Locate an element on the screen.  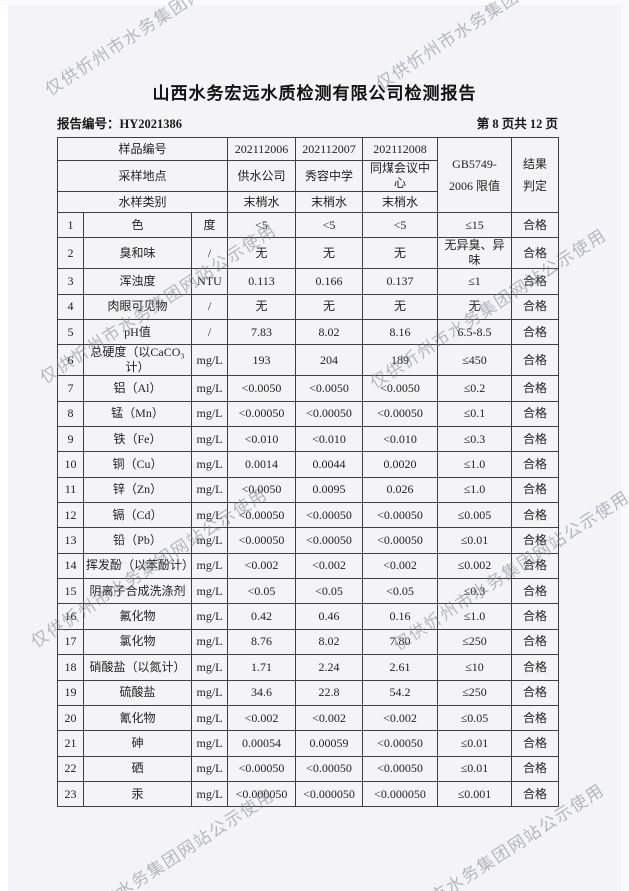
row-value-sample2: <0.05 is located at coordinates (329, 591).